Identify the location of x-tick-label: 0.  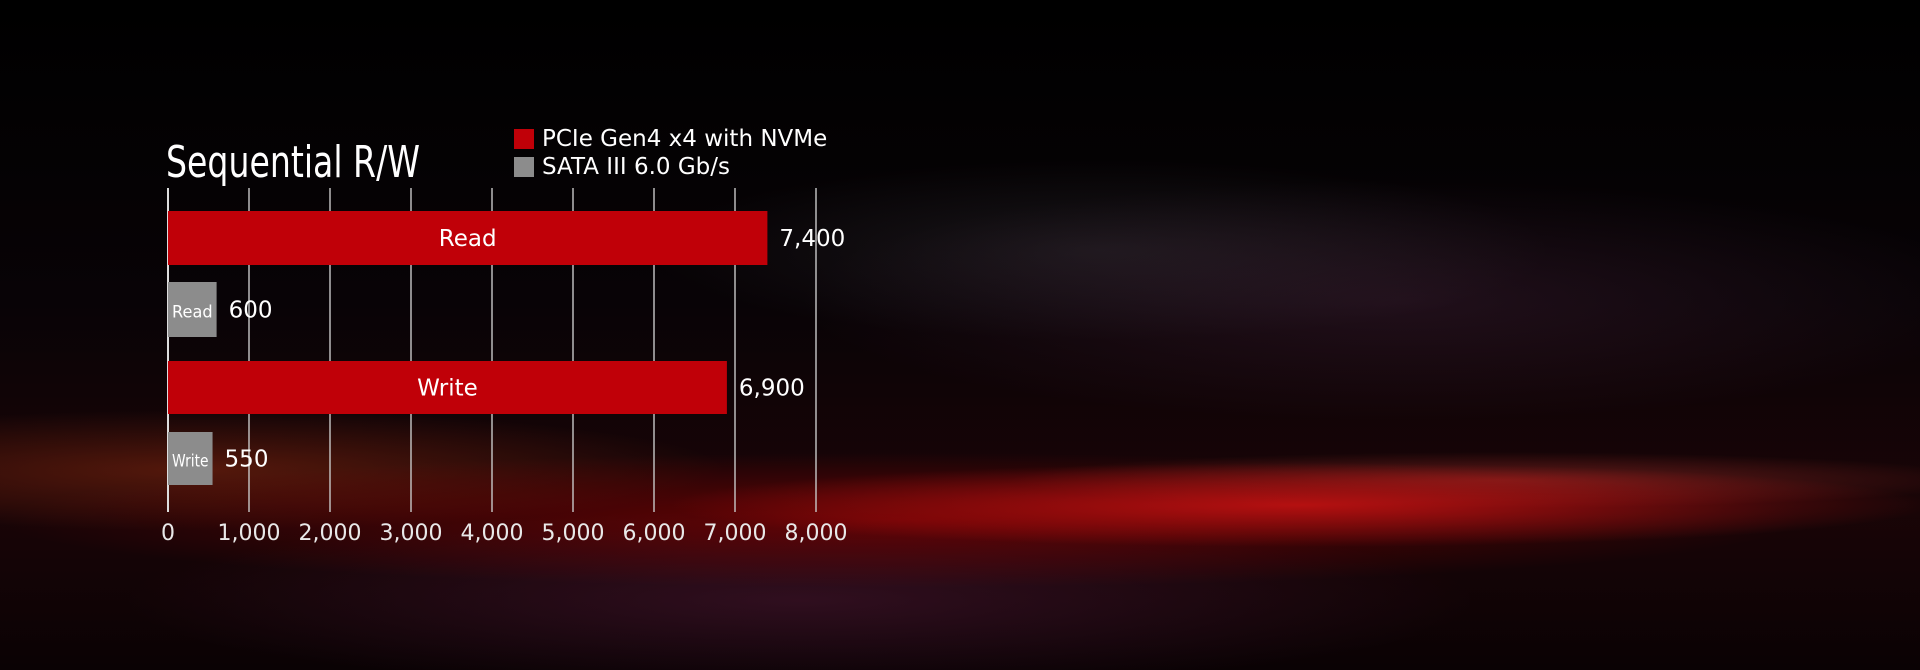
(168, 533).